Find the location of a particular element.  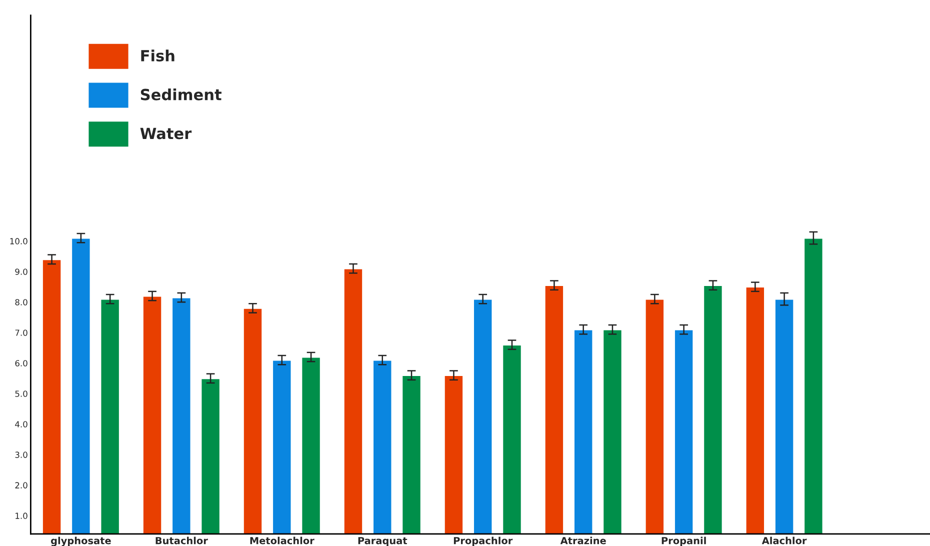

y-tick-label: 6.0 is located at coordinates (21, 363).